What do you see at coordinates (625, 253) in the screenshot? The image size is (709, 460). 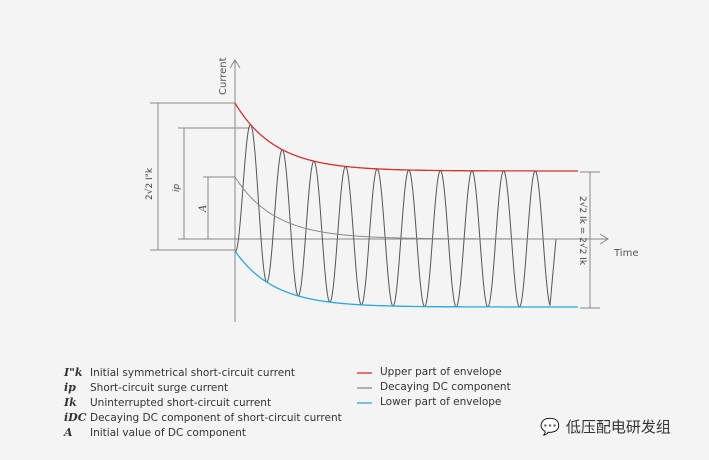 I see `x-axis-label: Time` at bounding box center [625, 253].